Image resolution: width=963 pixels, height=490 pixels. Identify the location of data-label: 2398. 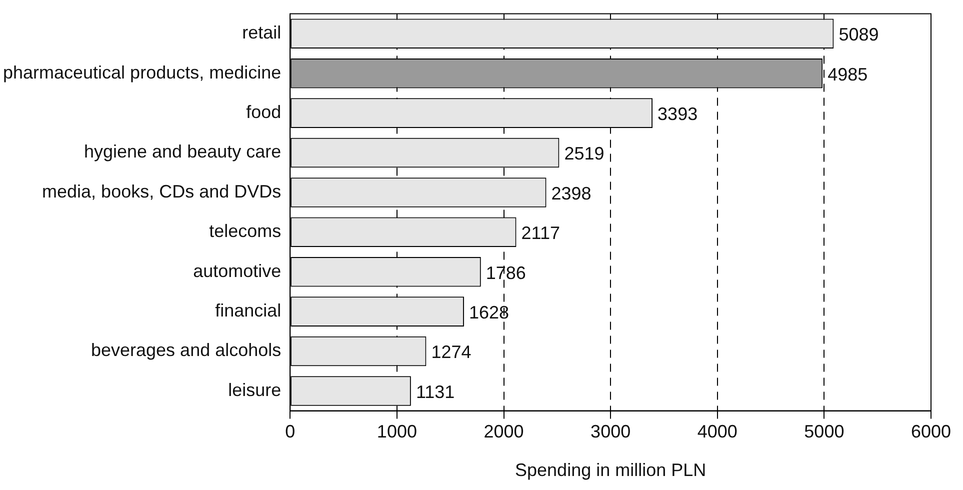
(571, 193).